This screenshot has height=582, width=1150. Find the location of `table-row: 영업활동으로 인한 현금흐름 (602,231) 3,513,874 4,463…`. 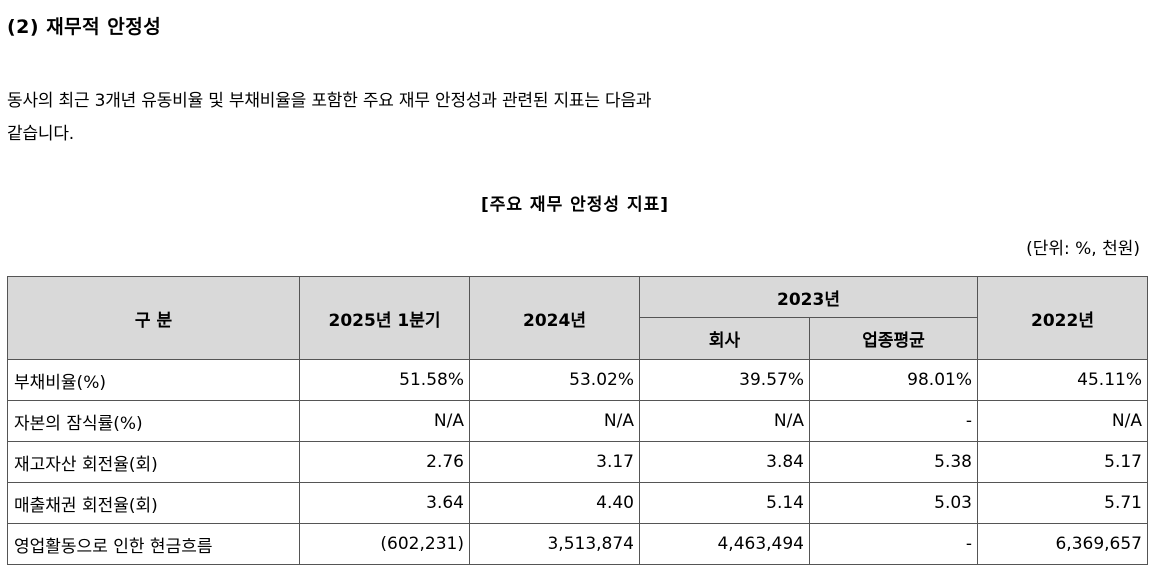

table-row: 영업활동으로 인한 현금흐름 (602,231) 3,513,874 4,463… is located at coordinates (577, 544).